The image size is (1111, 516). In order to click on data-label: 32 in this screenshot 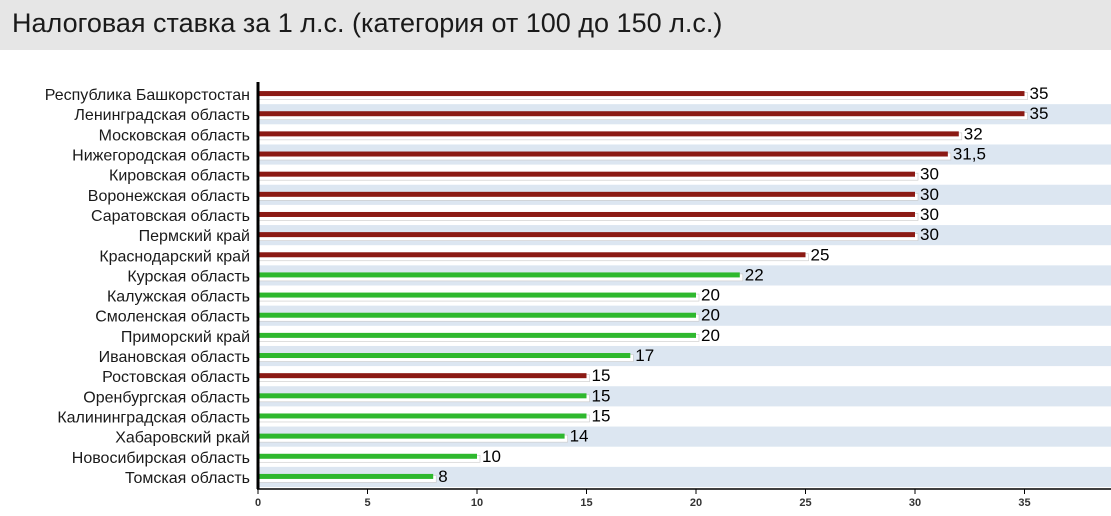, I will do `click(973, 133)`.